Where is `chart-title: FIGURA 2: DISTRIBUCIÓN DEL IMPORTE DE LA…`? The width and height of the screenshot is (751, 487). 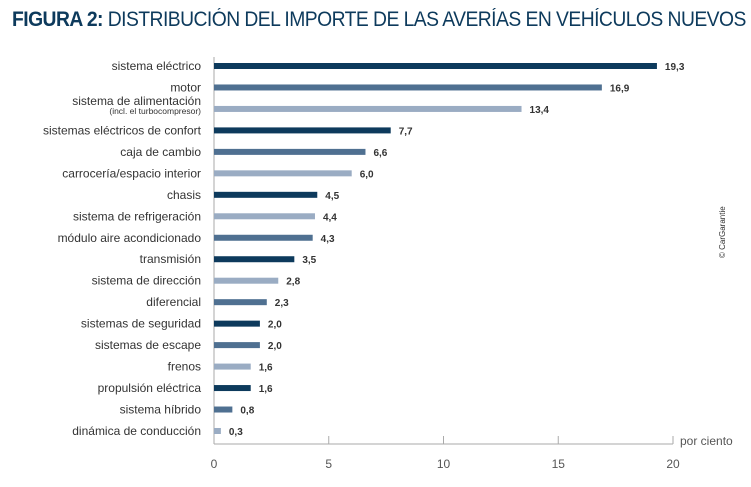 chart-title: FIGURA 2: DISTRIBUCIÓN DEL IMPORTE DE LA… is located at coordinates (379, 20).